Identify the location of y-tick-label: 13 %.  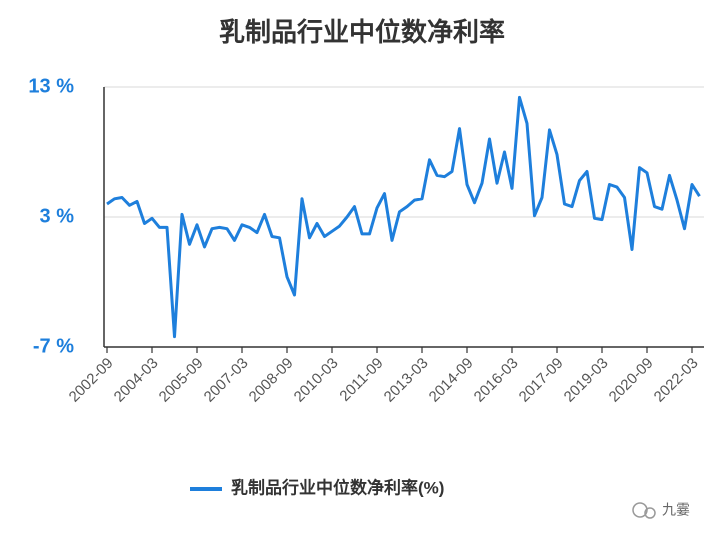
(51, 86).